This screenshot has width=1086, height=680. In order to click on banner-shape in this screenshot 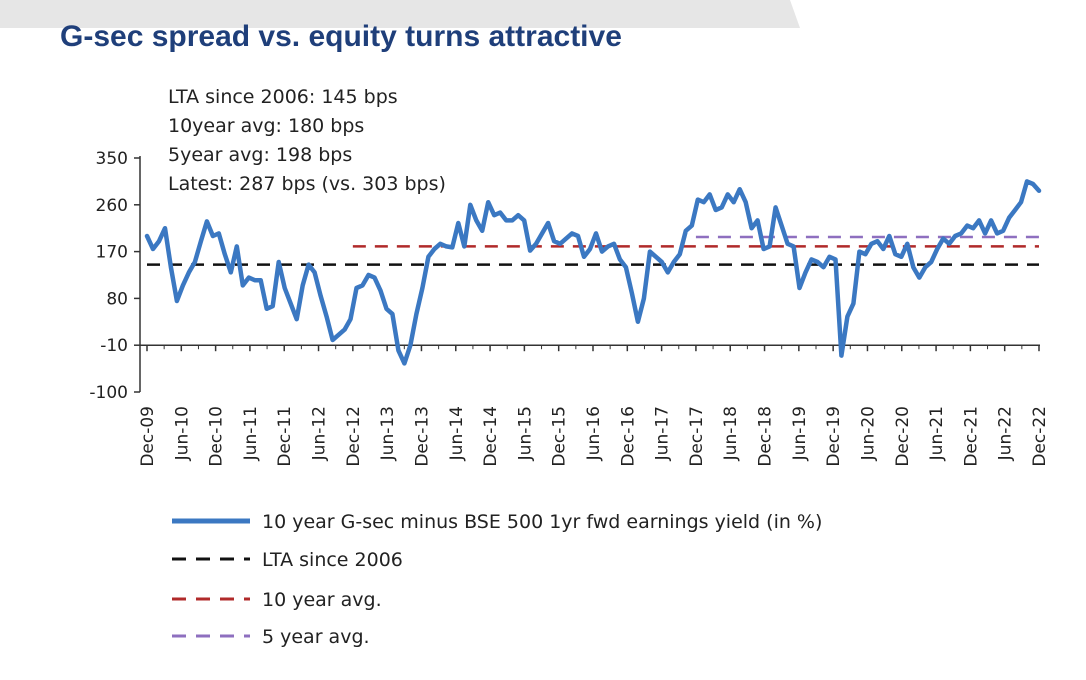, I will do `click(400, 14)`.